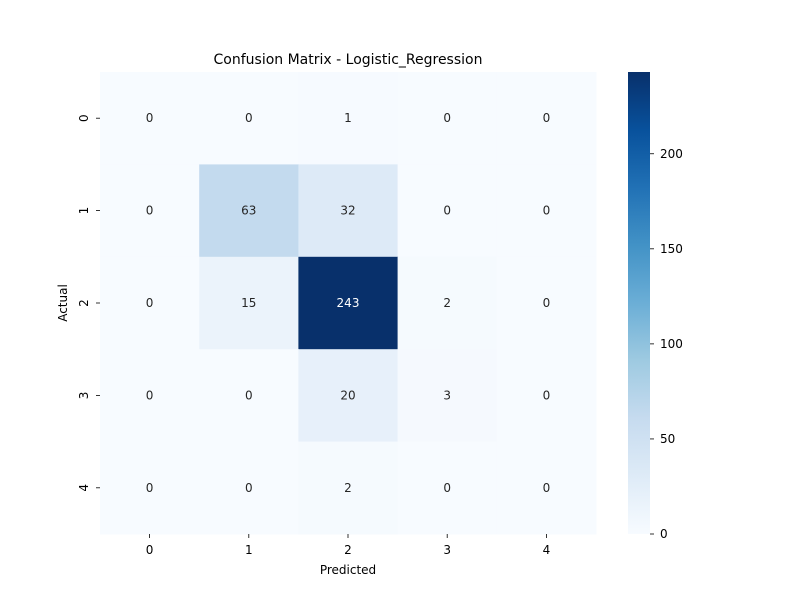 Image resolution: width=800 pixels, height=605 pixels. I want to click on heatmap-cell-r1-c1, so click(249, 211).